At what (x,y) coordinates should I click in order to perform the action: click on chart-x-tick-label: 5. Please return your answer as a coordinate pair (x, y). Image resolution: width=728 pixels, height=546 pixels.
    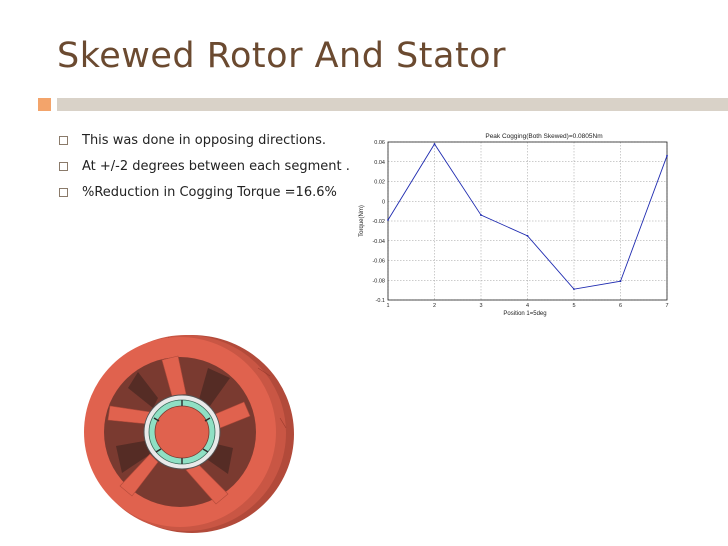
    Looking at the image, I should click on (573, 306).